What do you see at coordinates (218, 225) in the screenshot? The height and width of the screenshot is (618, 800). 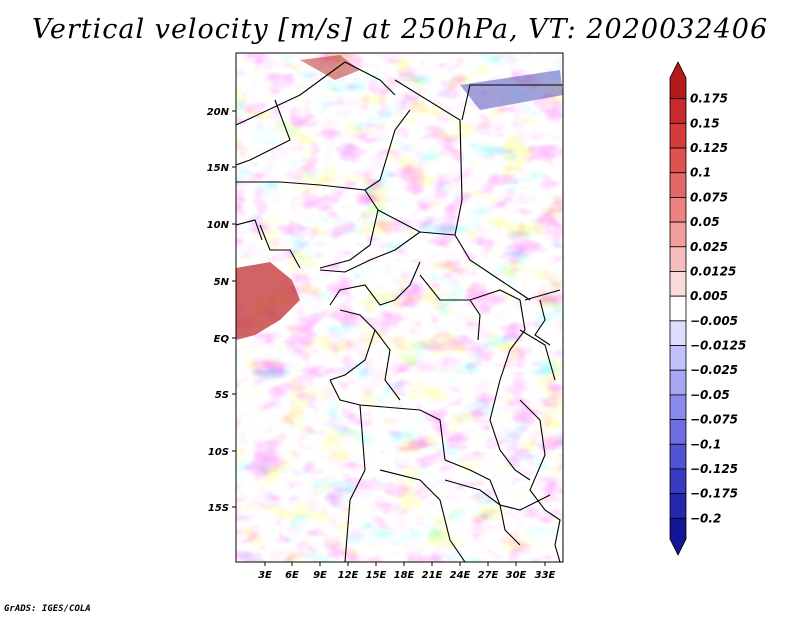 I see `lat-label: 10N` at bounding box center [218, 225].